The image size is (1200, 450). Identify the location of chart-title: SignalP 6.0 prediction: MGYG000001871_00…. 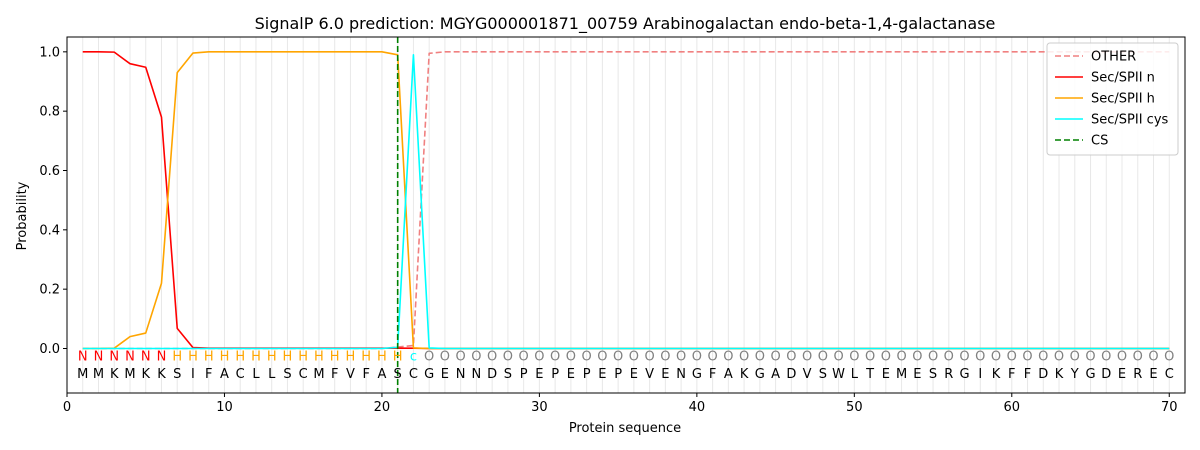
(625, 24).